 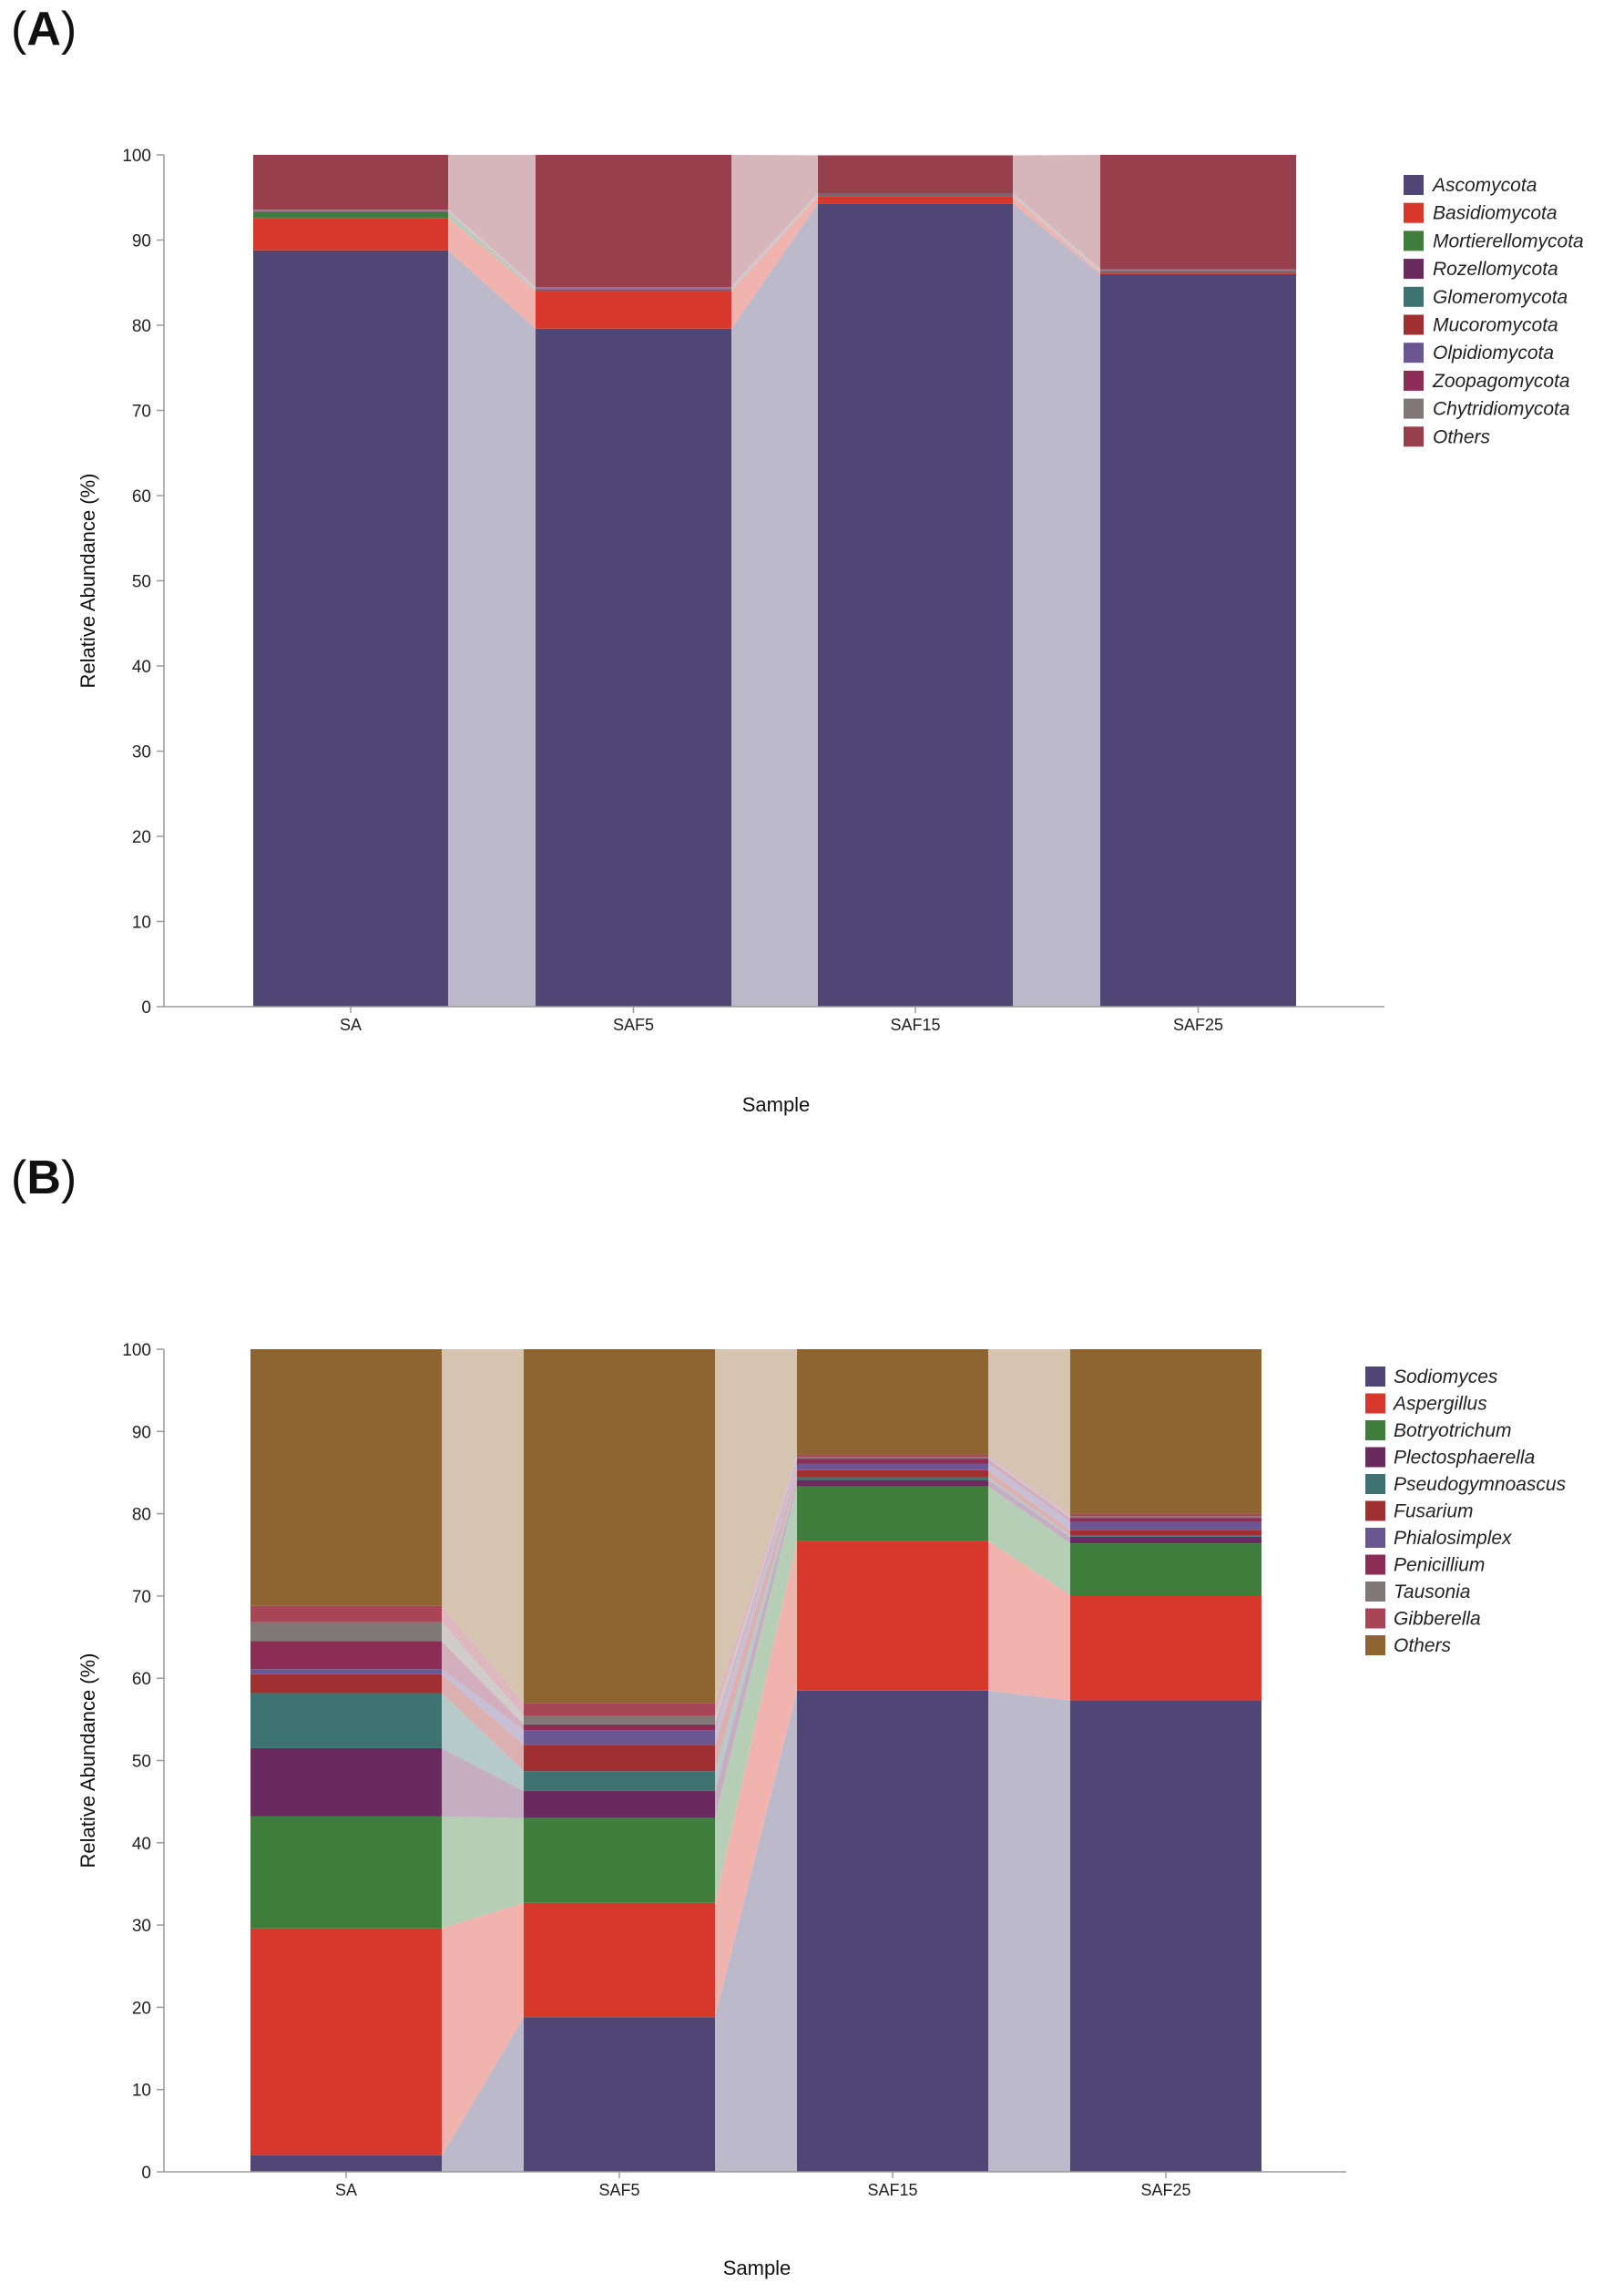 I want to click on band-plectosphaerella-saf5-saf15, so click(x=756, y=1648).